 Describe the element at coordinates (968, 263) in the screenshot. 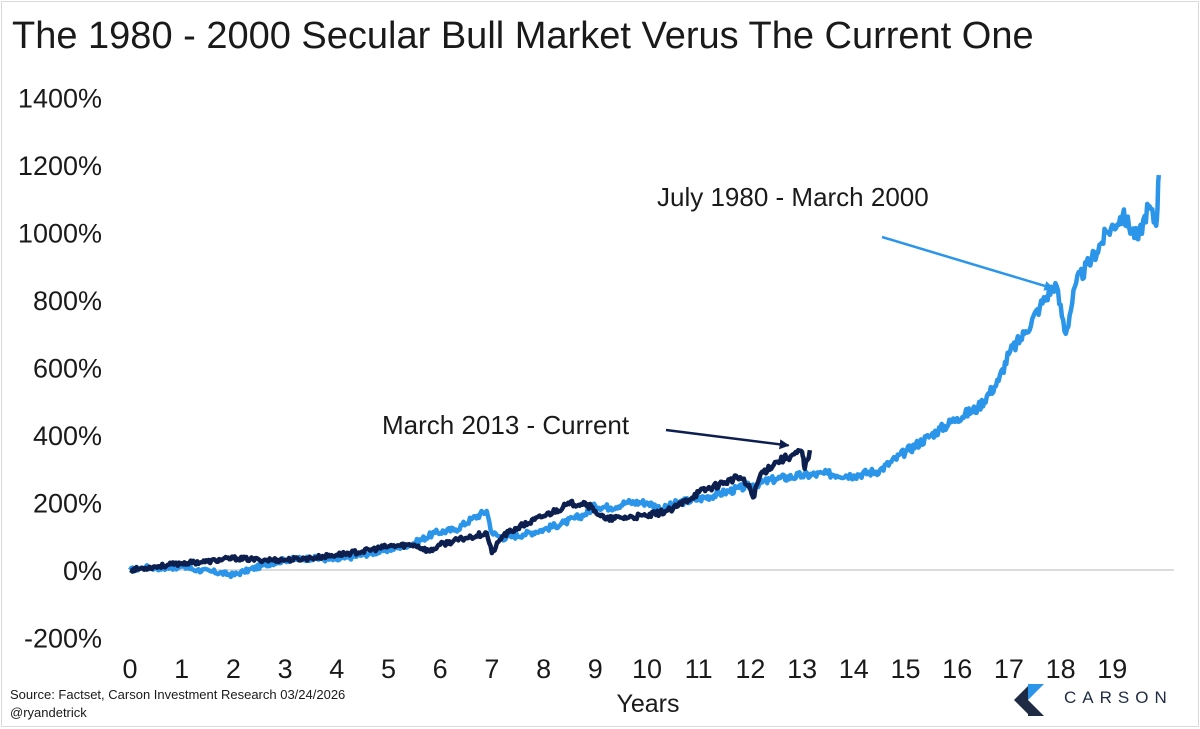

I see `annotation-arrow-1980-2000` at that location.